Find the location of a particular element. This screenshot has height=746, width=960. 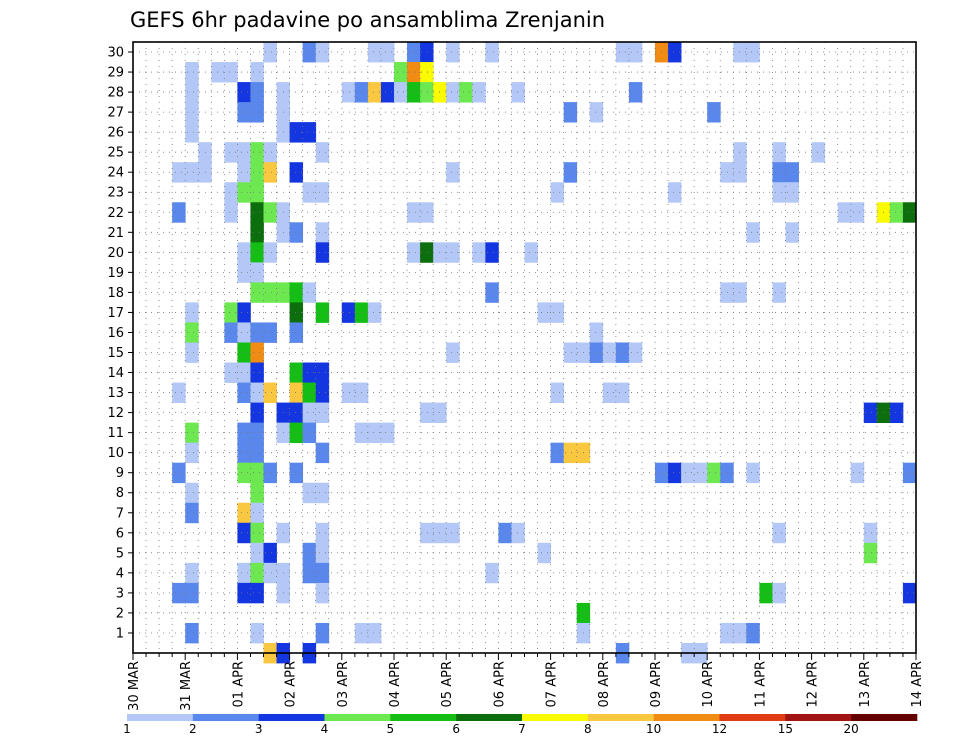

x-tick-label: 10 APR is located at coordinates (708, 684).